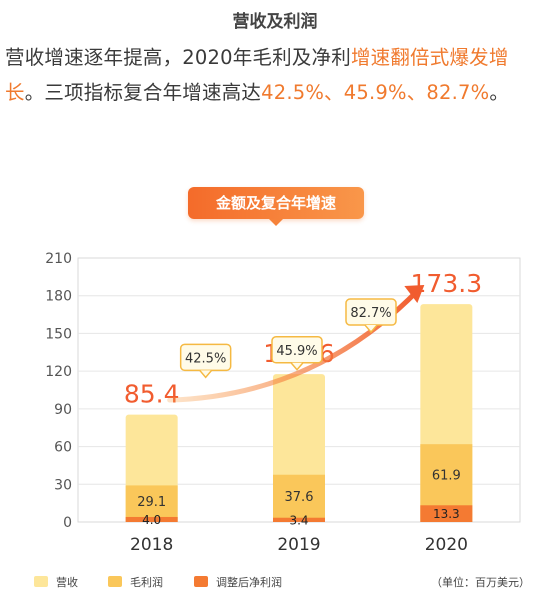  Describe the element at coordinates (58, 372) in the screenshot. I see `y-tick-label: 120` at that location.